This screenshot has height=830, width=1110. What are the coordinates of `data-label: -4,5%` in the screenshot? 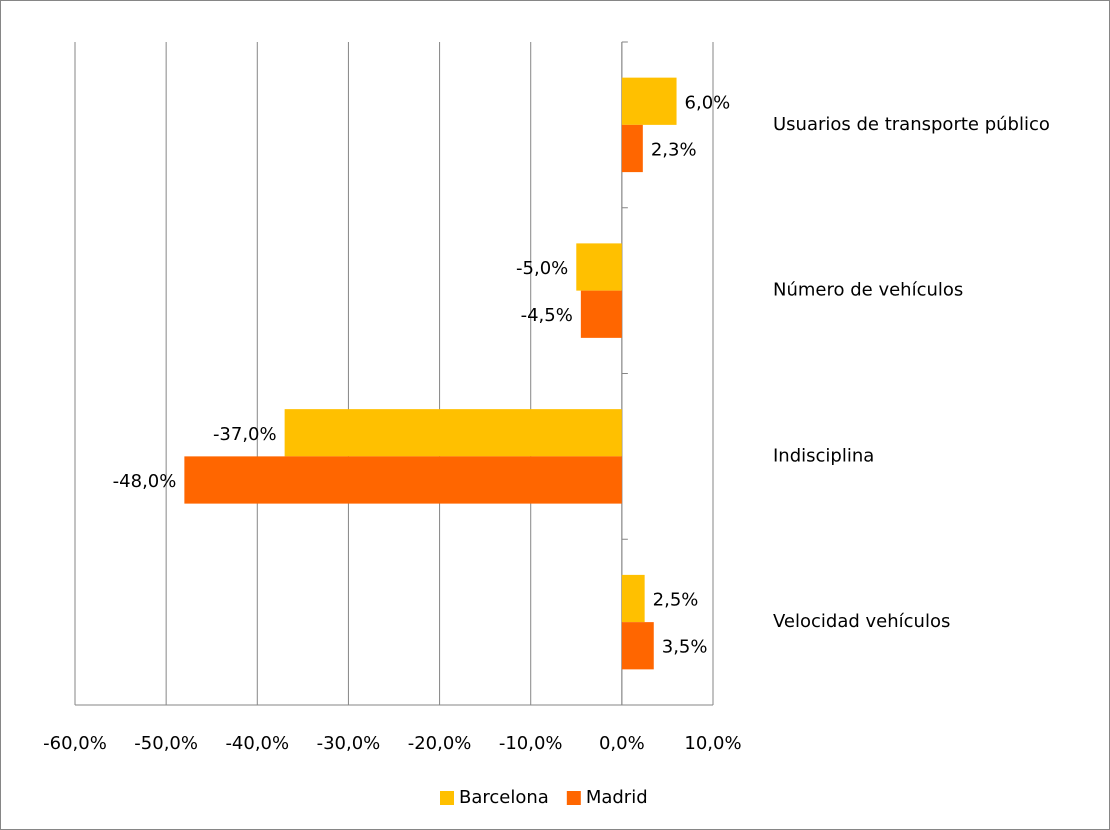 It's located at (547, 315).